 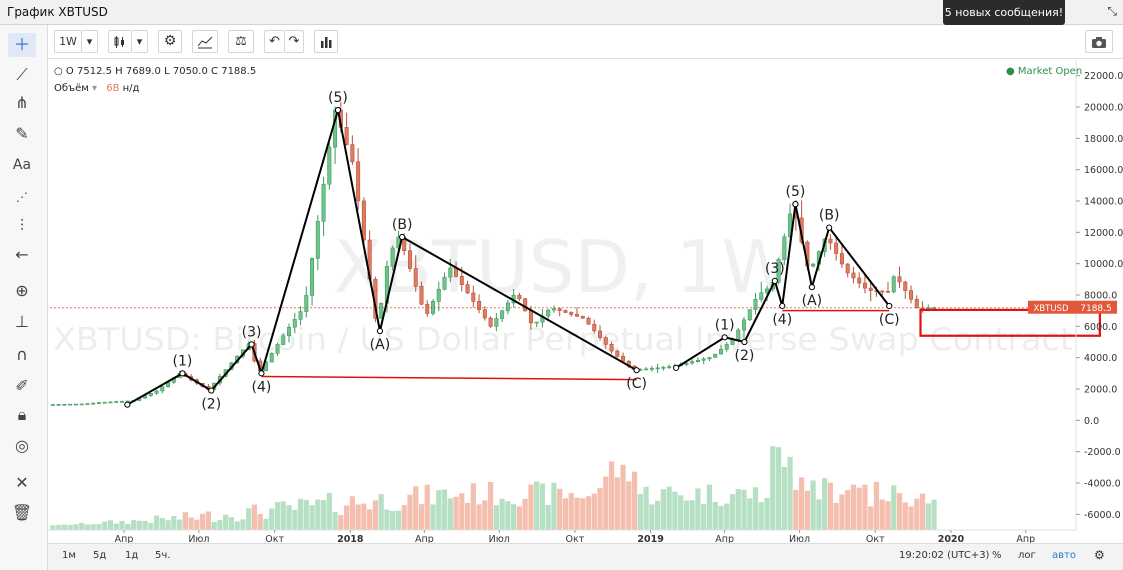 I want to click on wave-label: (C), so click(x=889, y=320).